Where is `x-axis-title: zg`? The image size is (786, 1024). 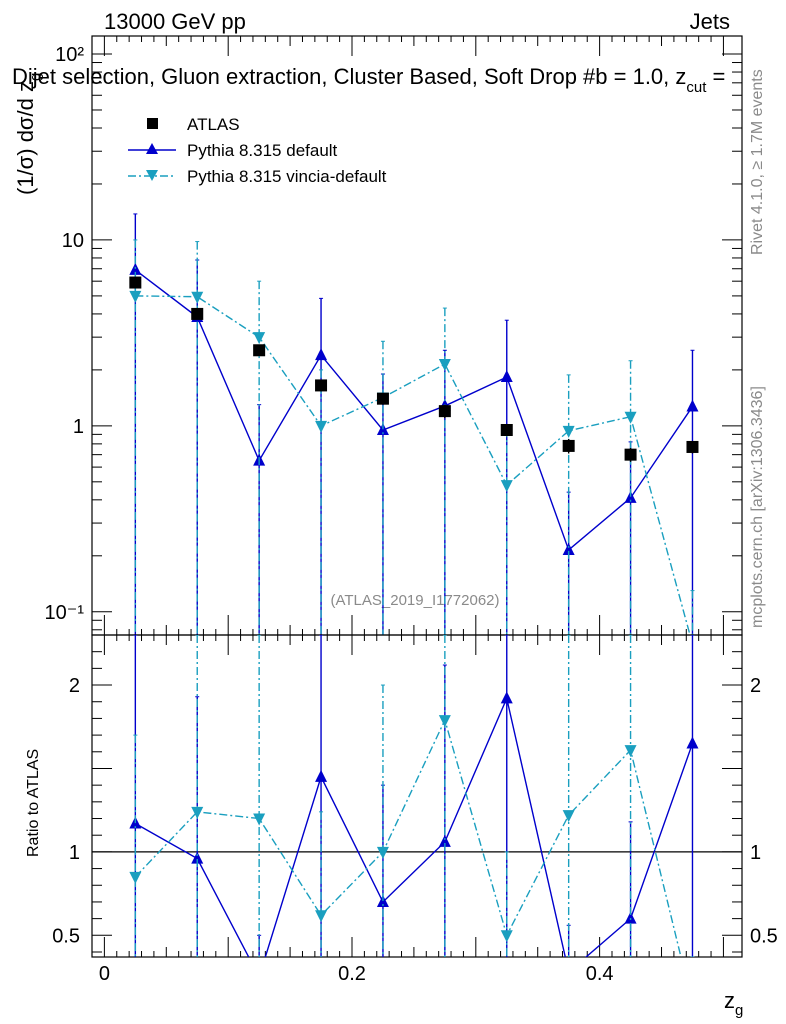 x-axis-title: zg is located at coordinates (733, 1003).